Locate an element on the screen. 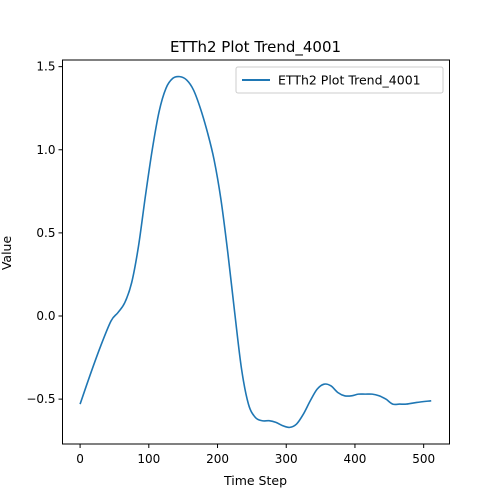 The height and width of the screenshot is (500, 500). legend: ETTh2 Plot Trend_4001 is located at coordinates (339, 80).